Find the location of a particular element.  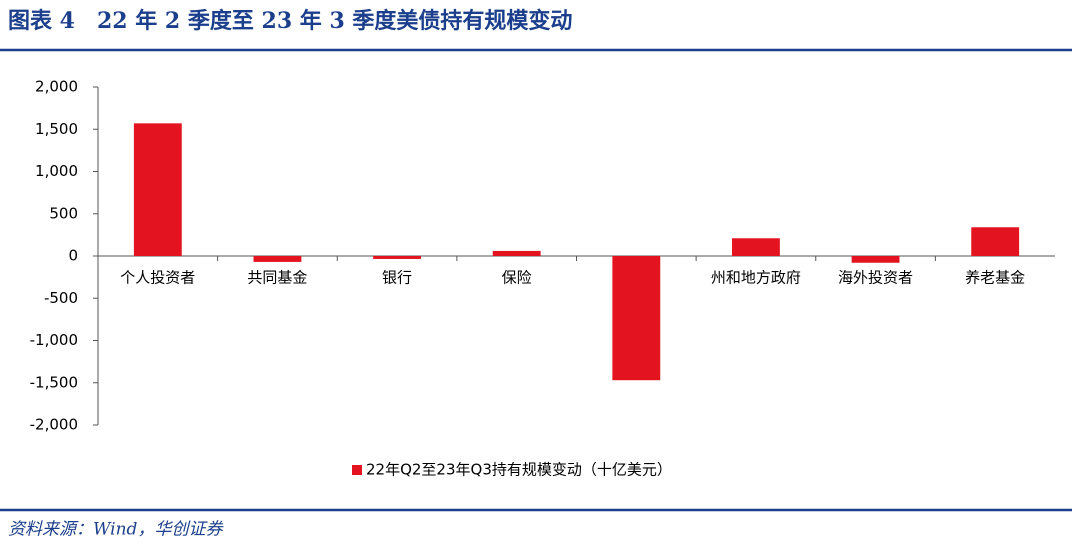

x-tick-label: 银行 is located at coordinates (397, 278).